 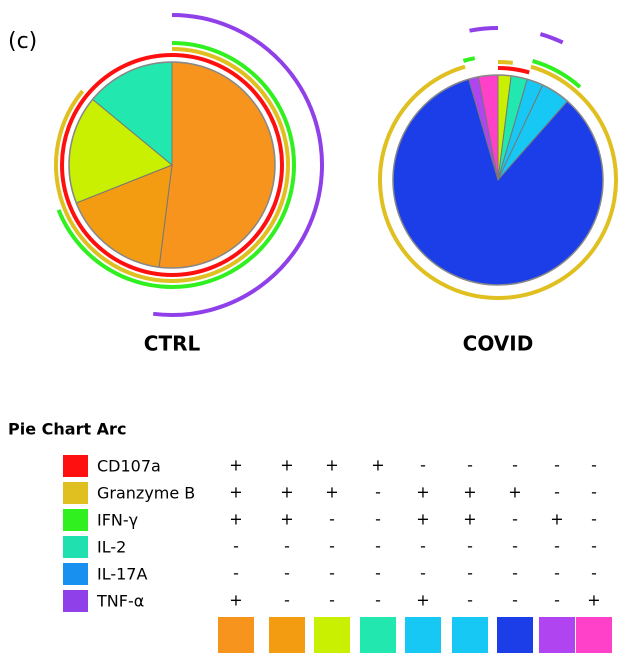 What do you see at coordinates (146, 493) in the screenshot?
I see `legend-label: Granzyme B` at bounding box center [146, 493].